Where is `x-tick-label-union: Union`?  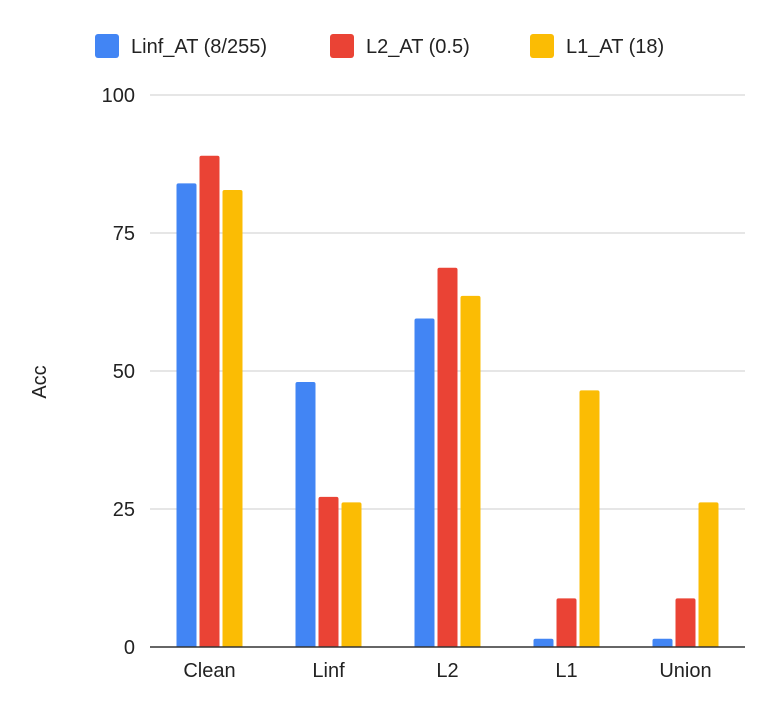
x-tick-label-union: Union is located at coordinates (685, 671).